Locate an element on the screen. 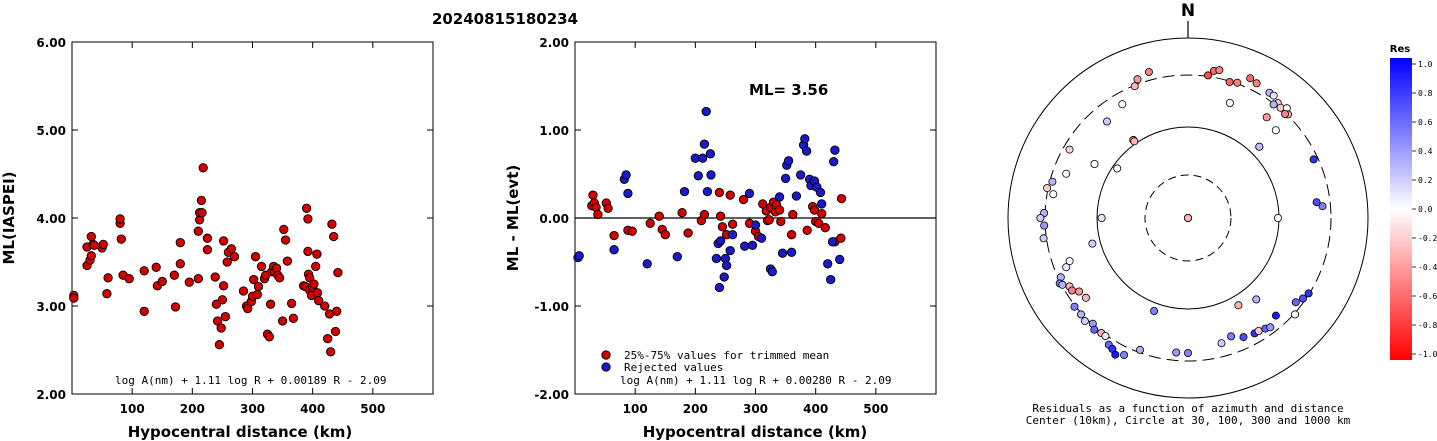 The height and width of the screenshot is (441, 1437). ring-300km is located at coordinates (1188, 218).